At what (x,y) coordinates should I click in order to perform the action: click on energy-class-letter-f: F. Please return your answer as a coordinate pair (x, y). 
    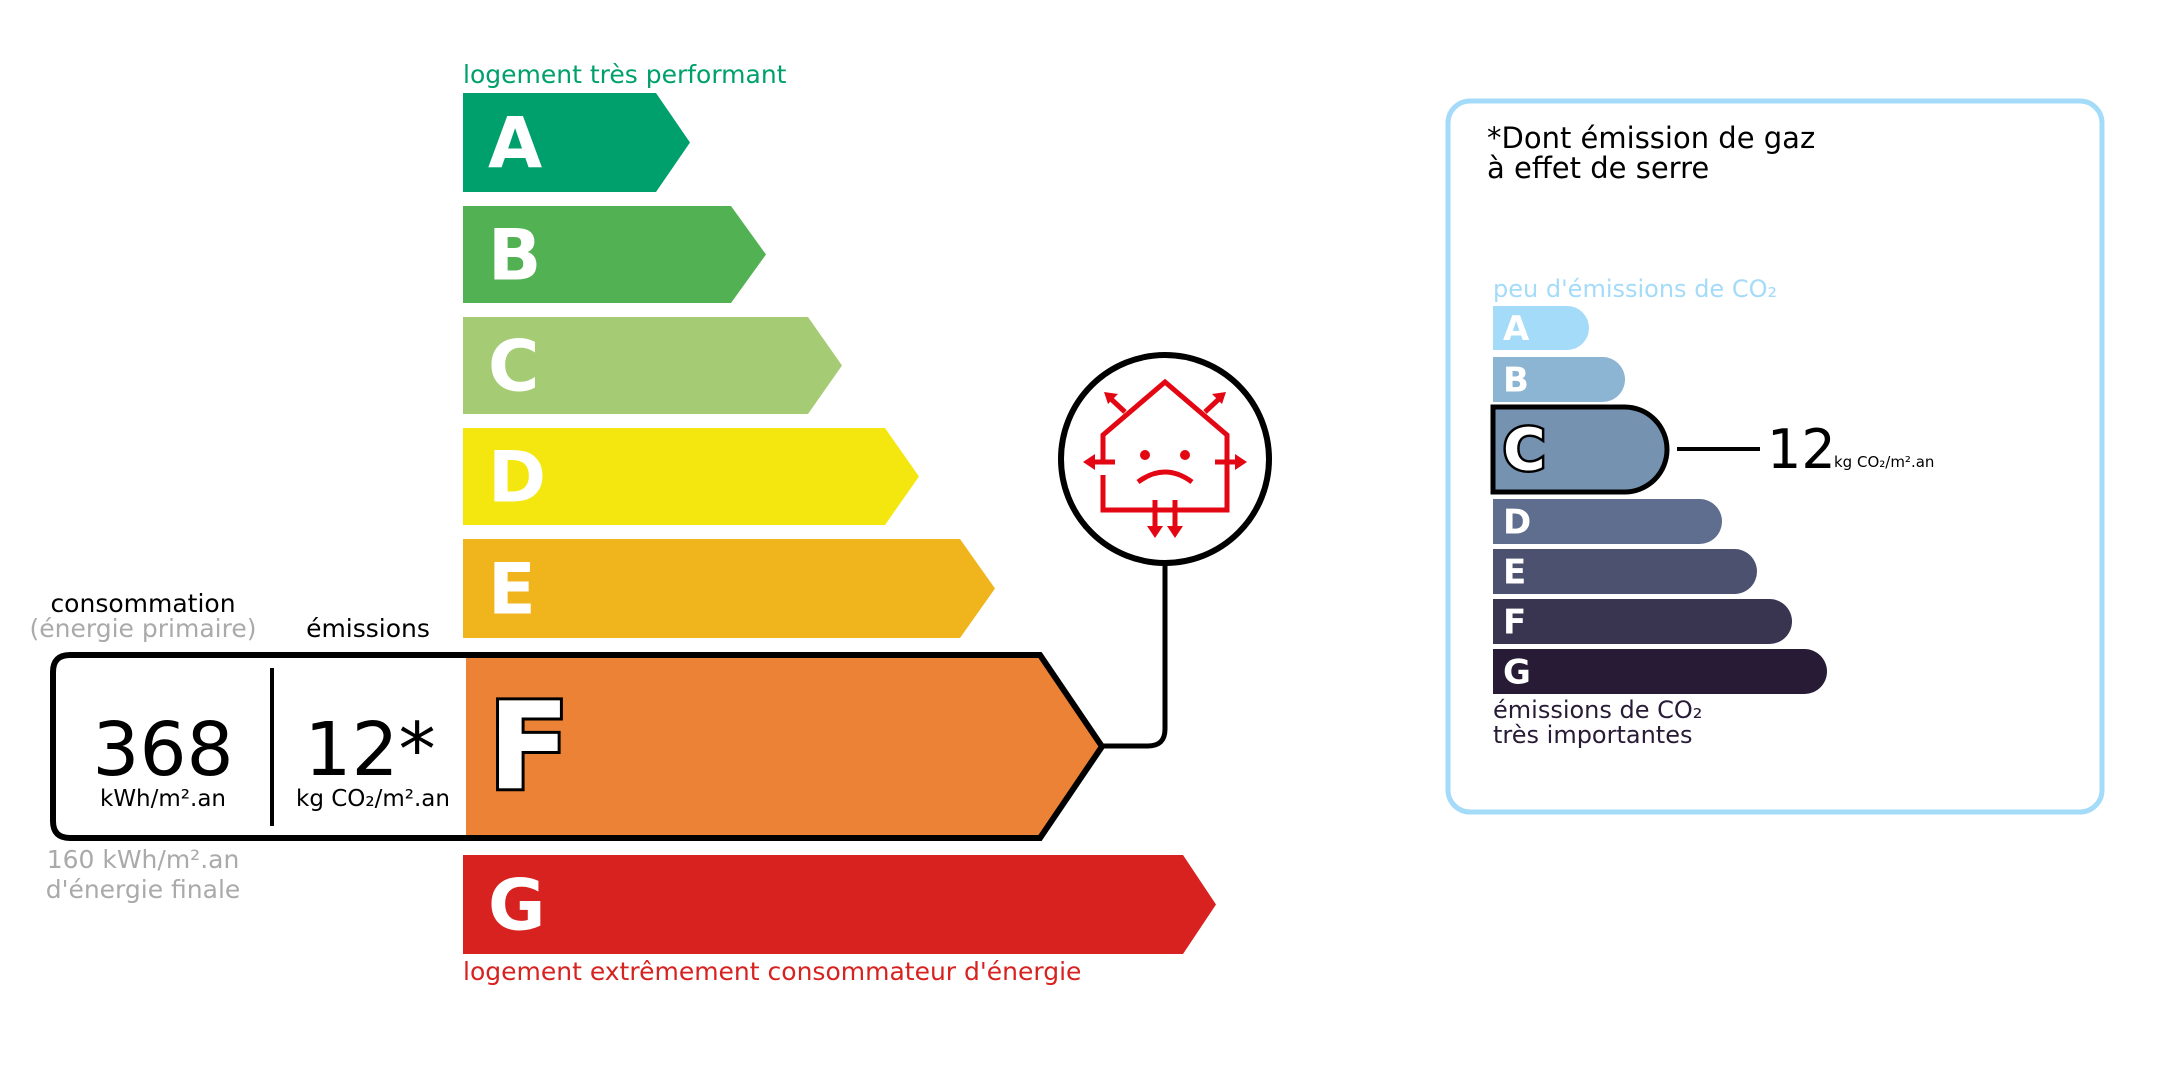
    Looking at the image, I should click on (529, 748).